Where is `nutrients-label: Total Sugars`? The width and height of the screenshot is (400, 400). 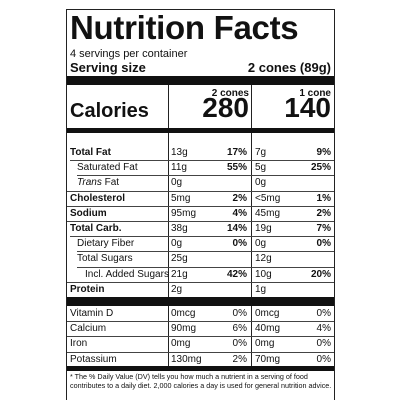 nutrients-label: Total Sugars is located at coordinates (105, 259).